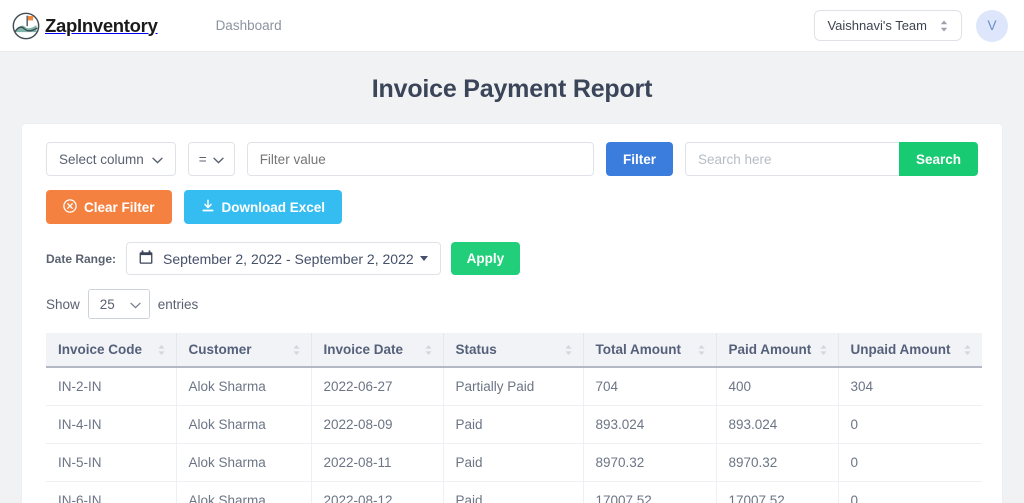  What do you see at coordinates (377, 386) in the screenshot?
I see `cell-invoice_date: 2022-06-27` at bounding box center [377, 386].